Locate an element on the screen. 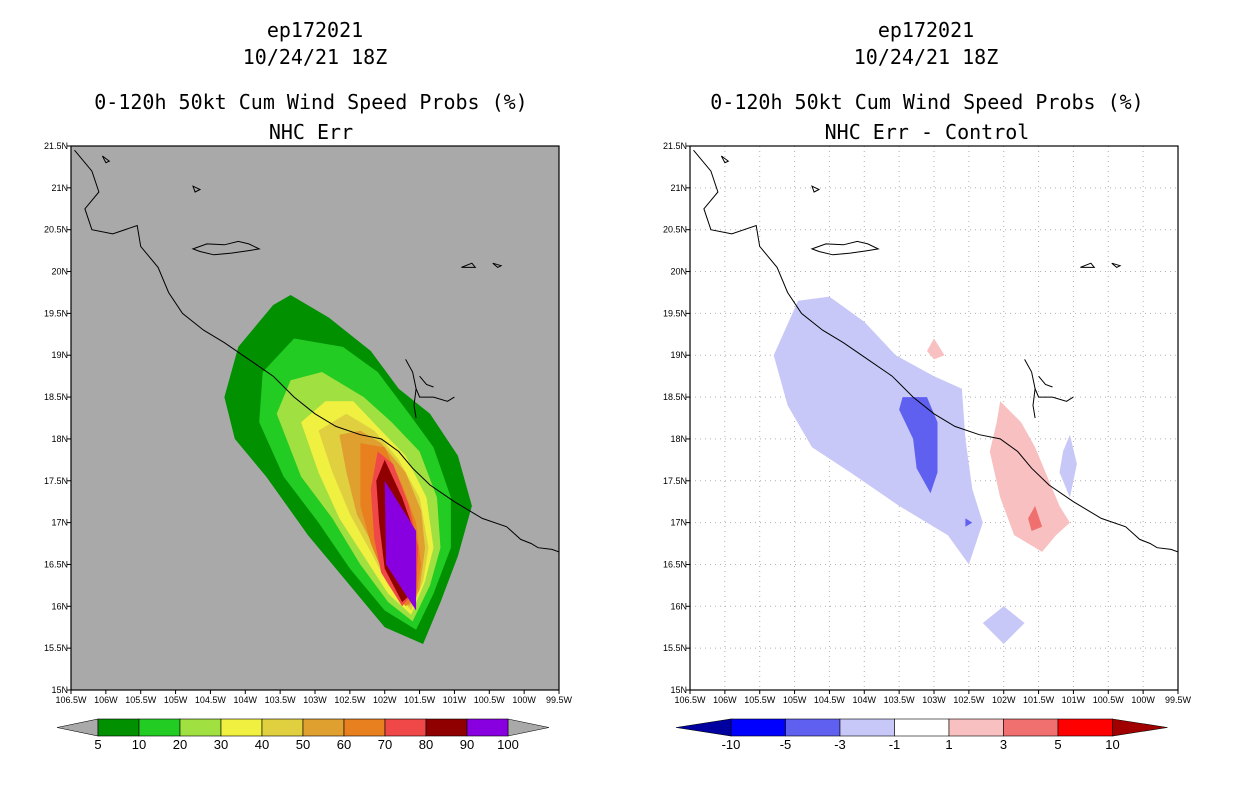  x-tick-label: 99.5W is located at coordinates (1178, 700).